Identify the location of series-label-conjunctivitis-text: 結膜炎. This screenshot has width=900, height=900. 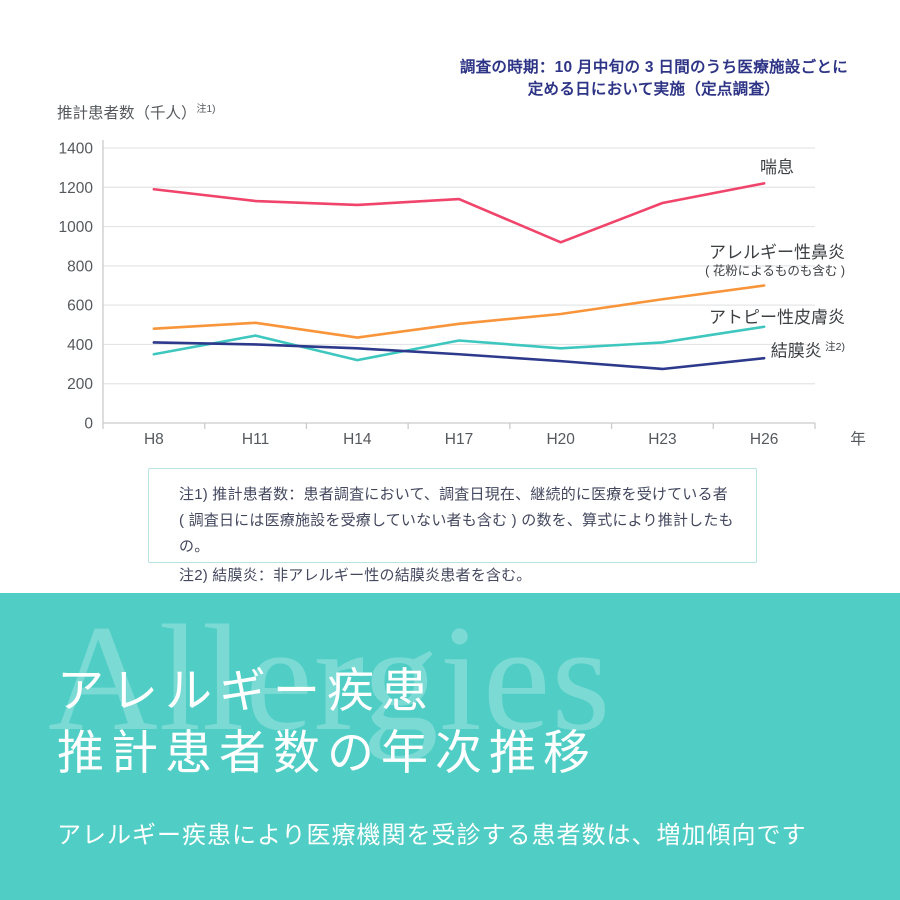
(796, 351).